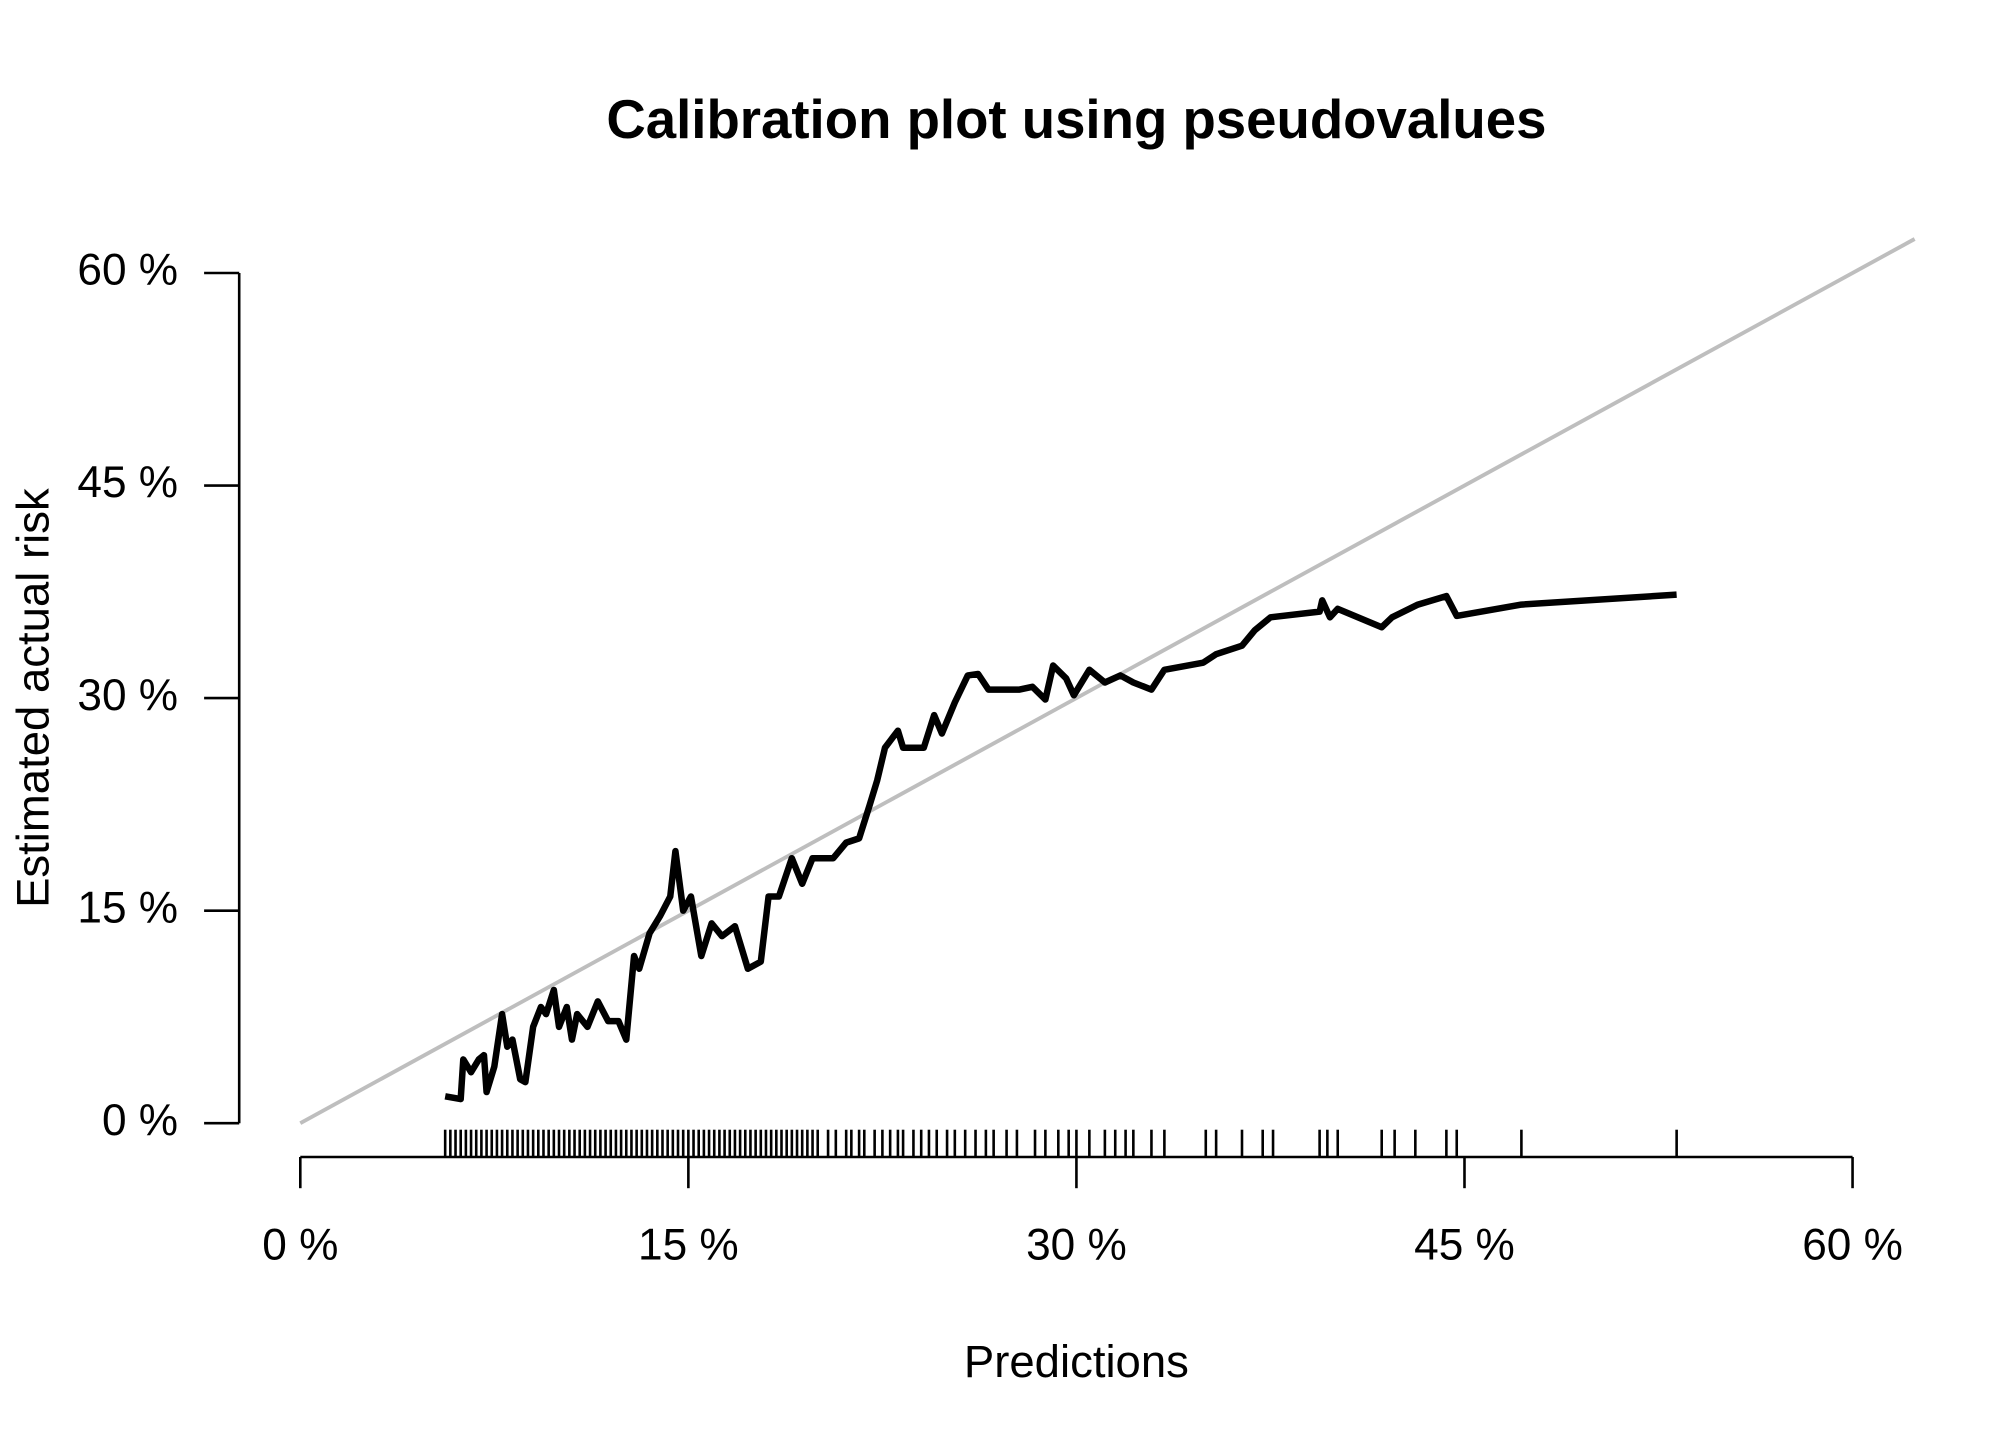 This screenshot has width=2016, height=1440. What do you see at coordinates (127, 482) in the screenshot?
I see `y-tick-label: 45 %` at bounding box center [127, 482].